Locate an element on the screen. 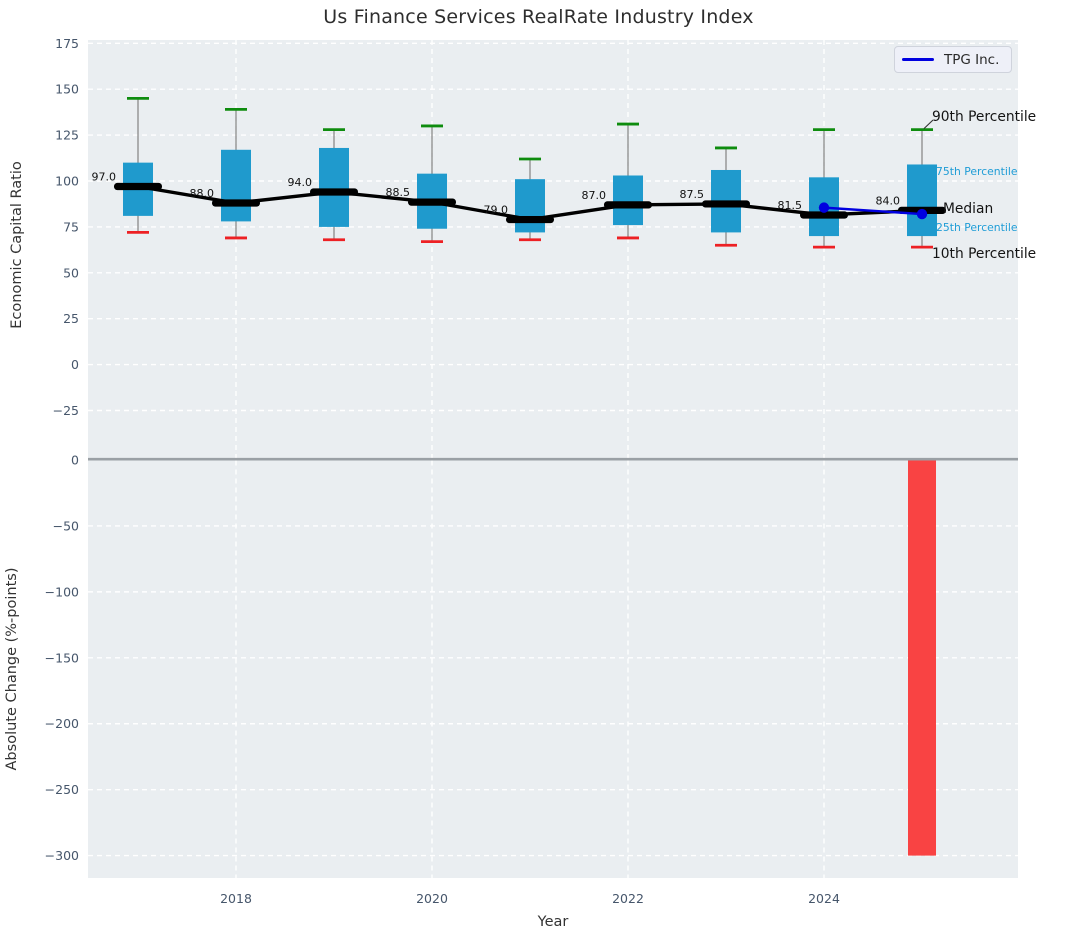 This screenshot has width=1067, height=942. bottom-y-tick--200: −200 is located at coordinates (62, 723).